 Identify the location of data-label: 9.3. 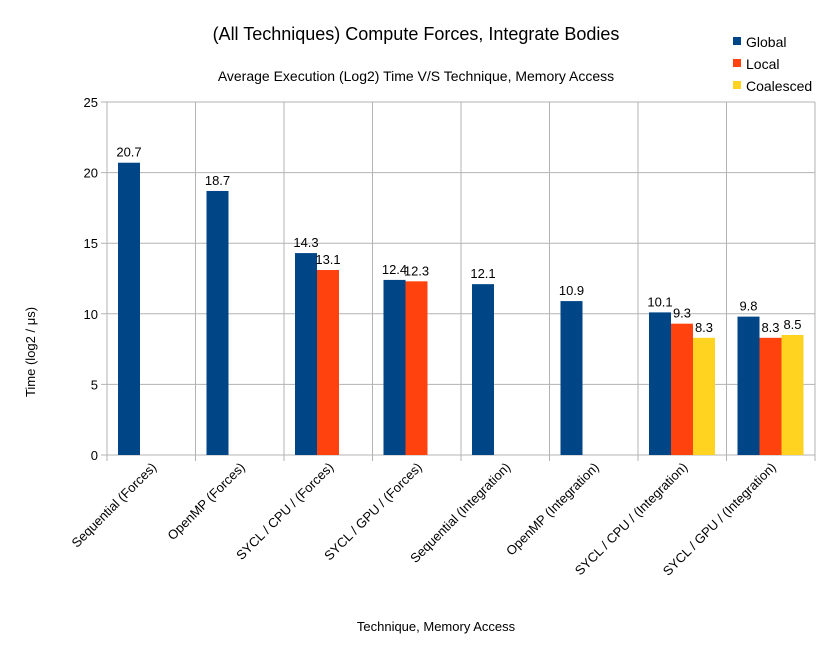
(682, 313).